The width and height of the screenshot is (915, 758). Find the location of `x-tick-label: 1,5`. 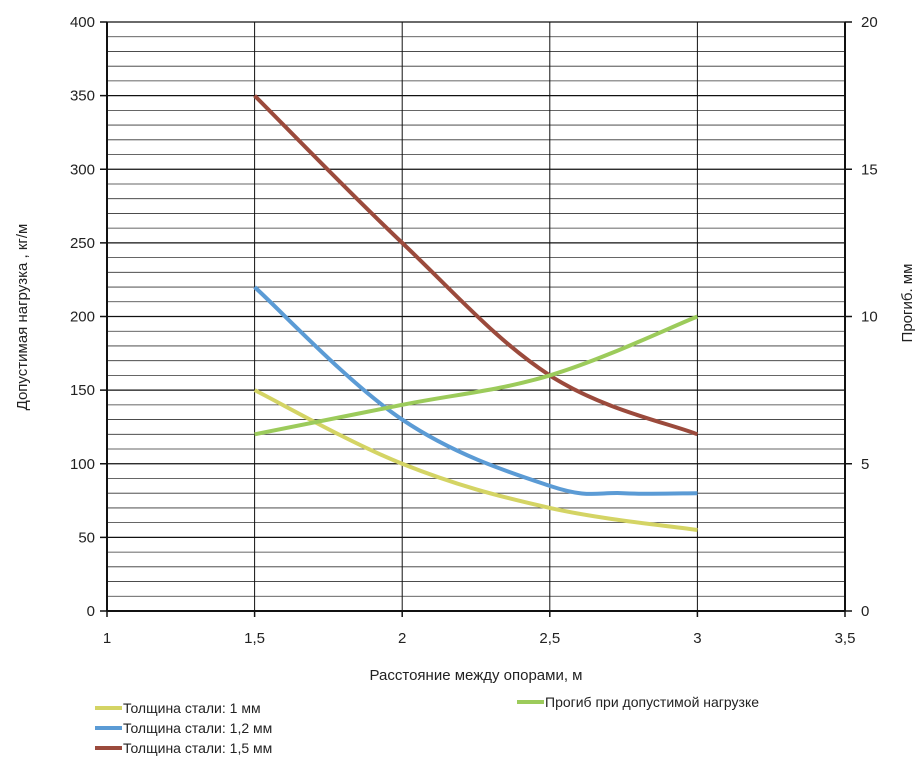

x-tick-label: 1,5 is located at coordinates (254, 638).